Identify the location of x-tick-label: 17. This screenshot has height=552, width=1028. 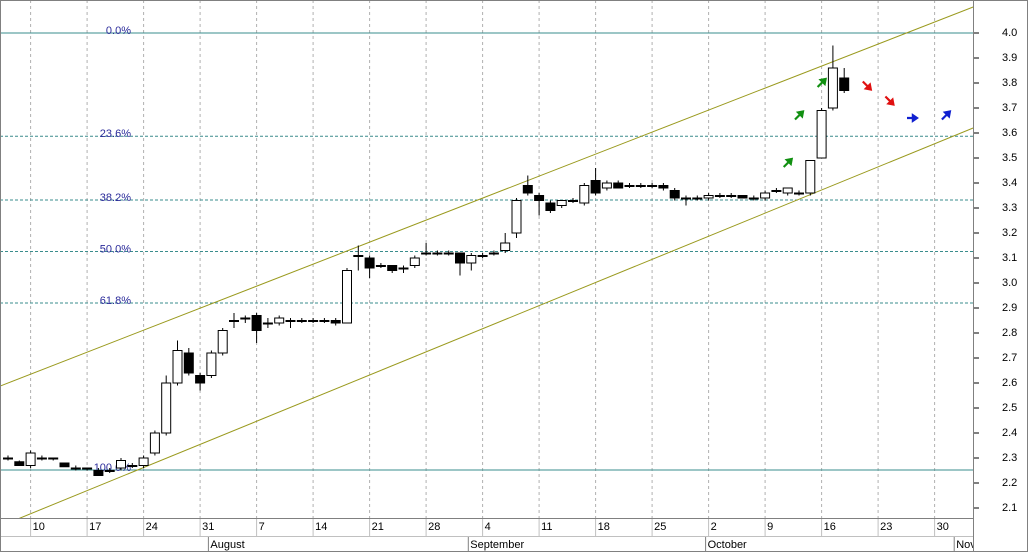
(95, 527).